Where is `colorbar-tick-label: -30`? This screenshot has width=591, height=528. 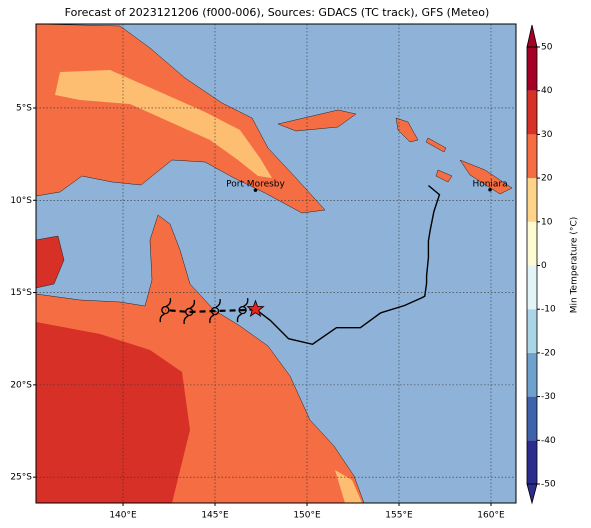
colorbar-tick-label: -30 is located at coordinates (548, 397).